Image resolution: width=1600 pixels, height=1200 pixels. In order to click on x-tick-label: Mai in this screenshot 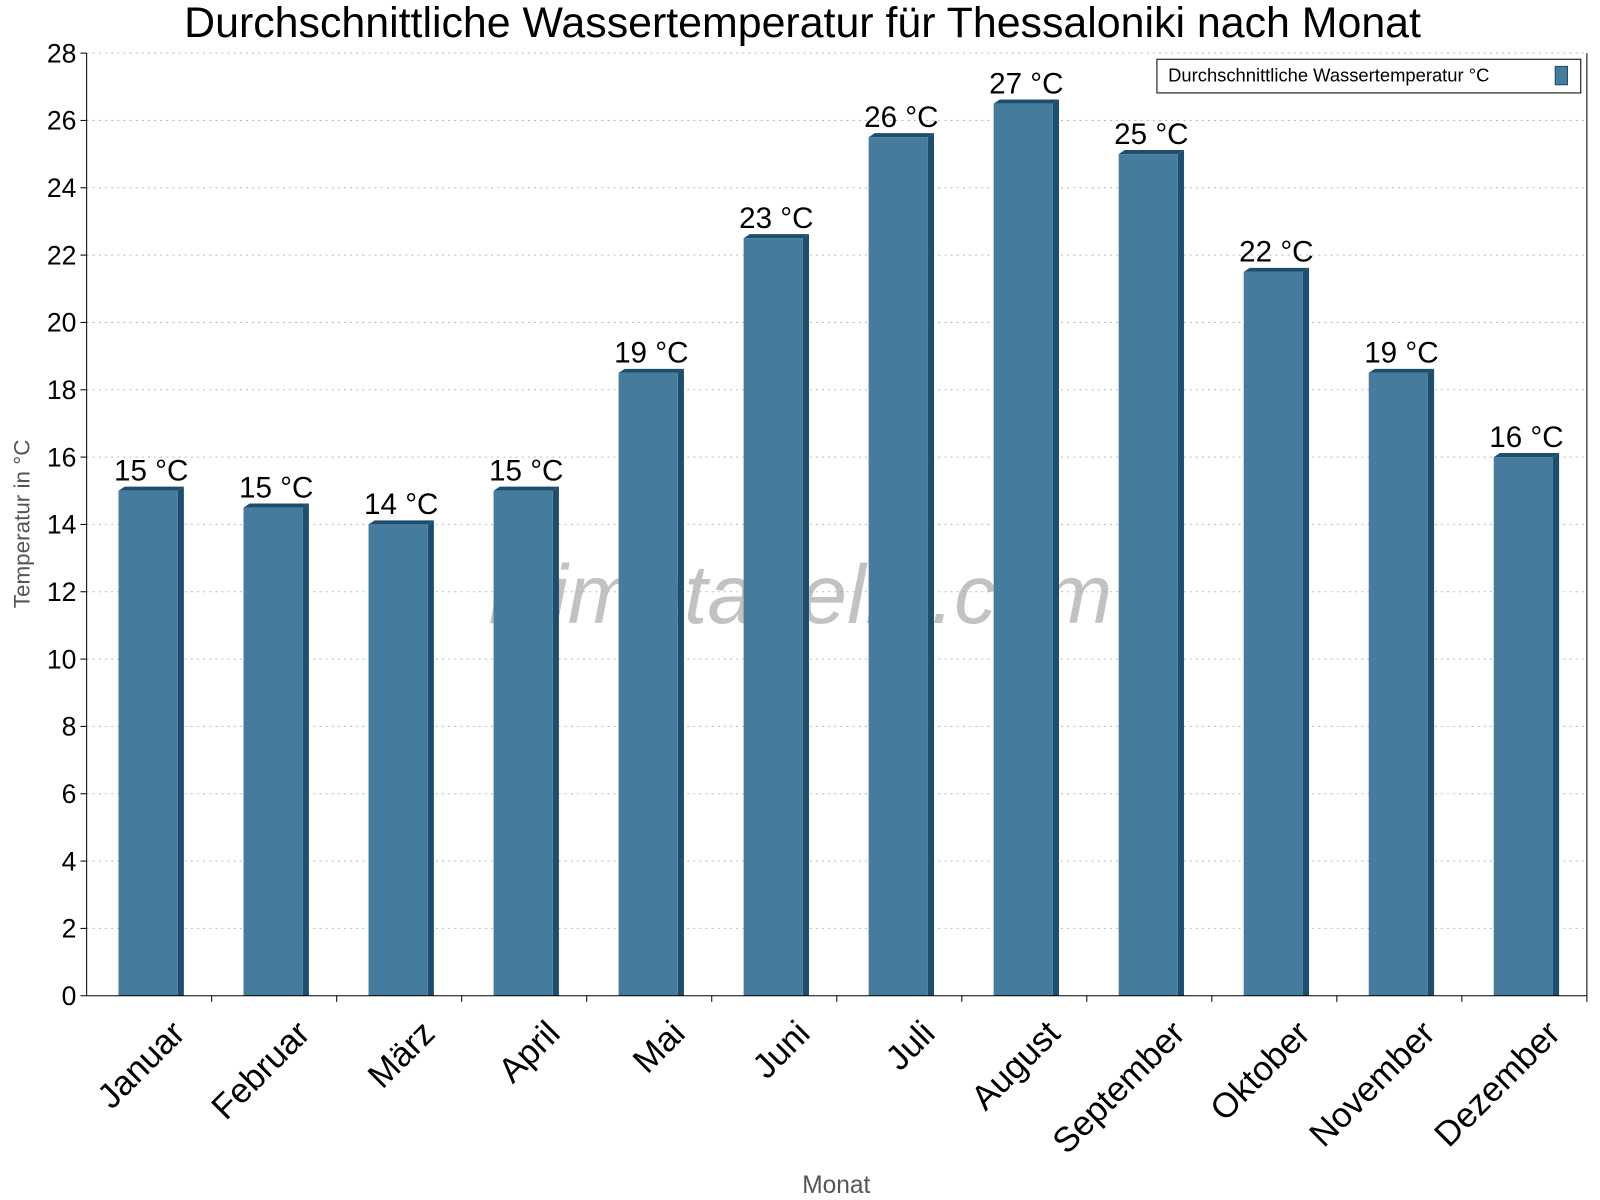, I will do `click(659, 1047)`.